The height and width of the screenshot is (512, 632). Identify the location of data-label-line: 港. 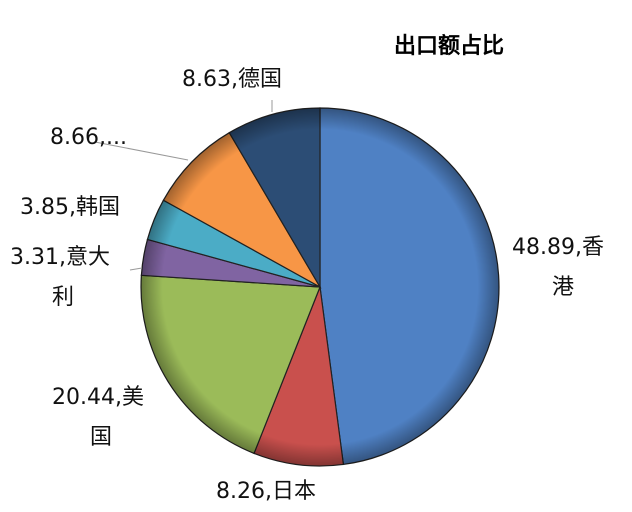
(563, 287).